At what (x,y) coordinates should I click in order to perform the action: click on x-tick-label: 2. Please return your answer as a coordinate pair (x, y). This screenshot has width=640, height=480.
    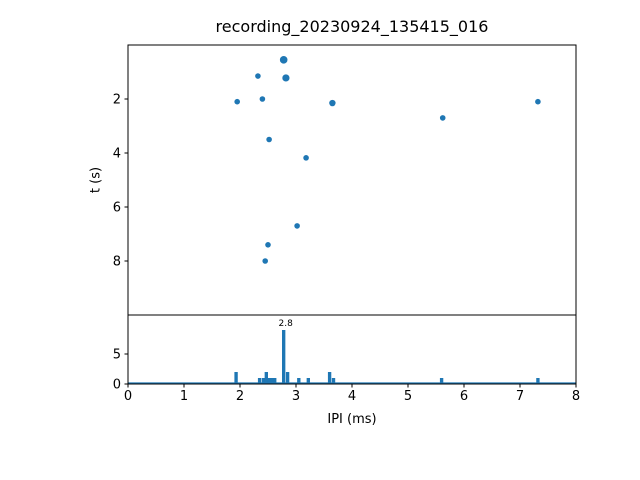
    Looking at the image, I should click on (240, 396).